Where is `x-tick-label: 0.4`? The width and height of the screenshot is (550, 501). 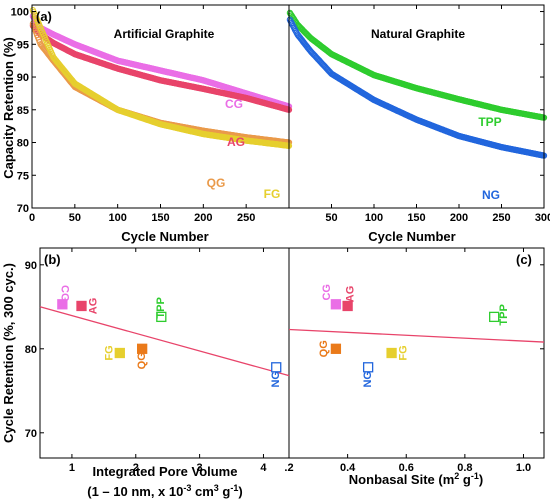 x-tick-label: 0.4 is located at coordinates (348, 468).